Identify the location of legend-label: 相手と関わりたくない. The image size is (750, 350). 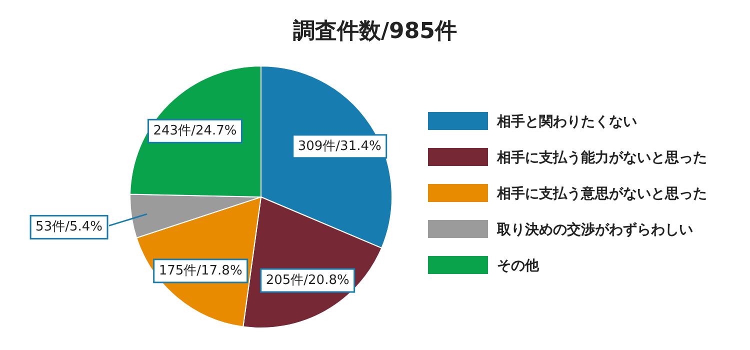
(566, 121).